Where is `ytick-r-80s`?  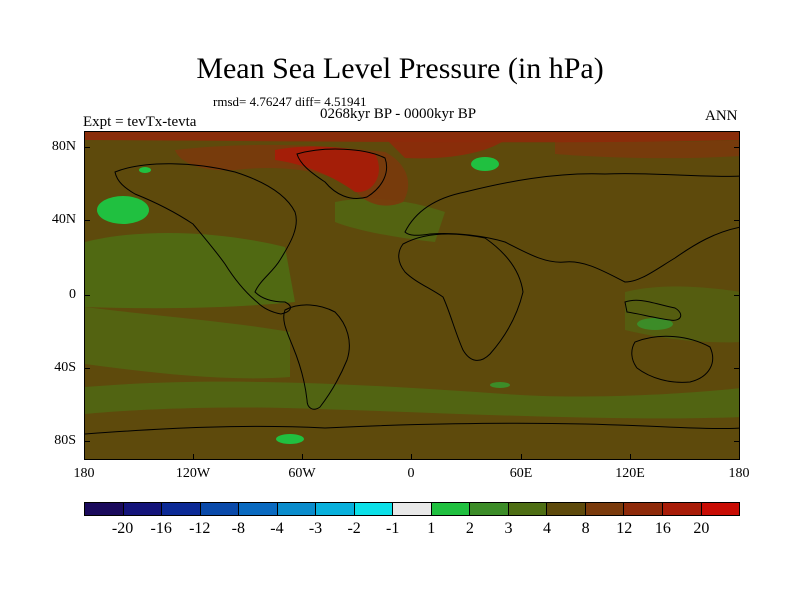 ytick-r-80s is located at coordinates (737, 441).